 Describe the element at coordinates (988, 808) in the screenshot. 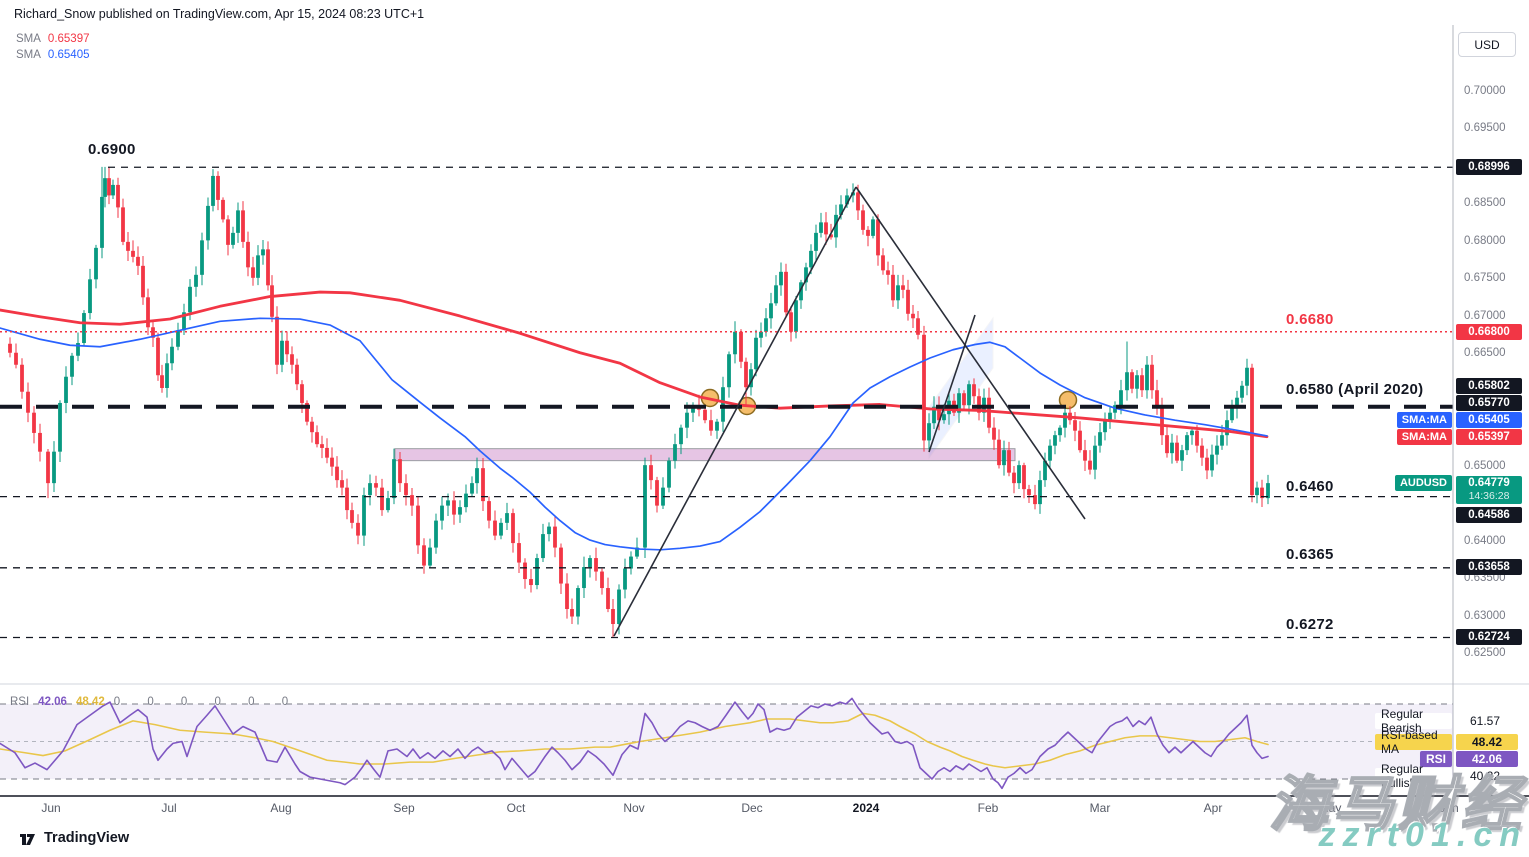

I see `time-axis-label: Feb` at that location.